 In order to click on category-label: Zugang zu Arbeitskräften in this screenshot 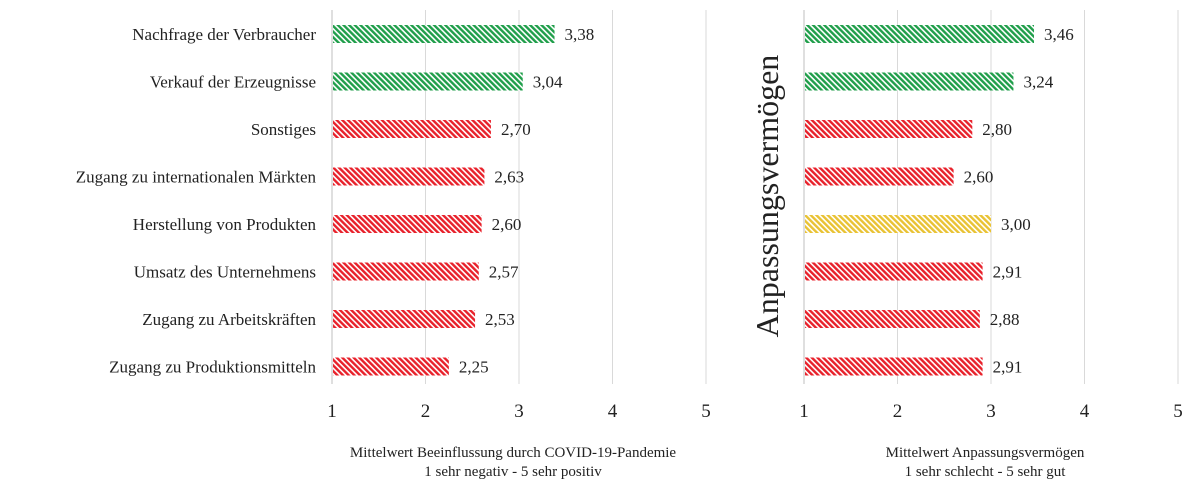, I will do `click(229, 319)`.